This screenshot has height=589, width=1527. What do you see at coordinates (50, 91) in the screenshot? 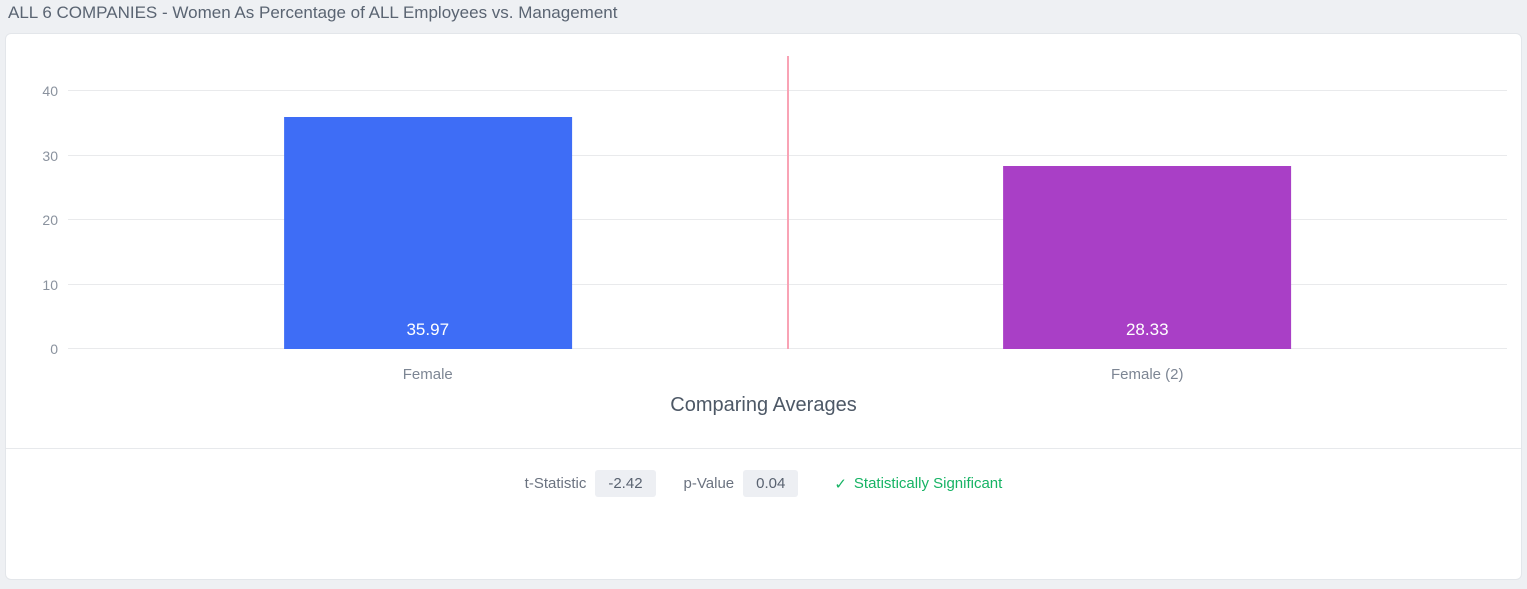
I see `y-axis-tick-label: 40` at bounding box center [50, 91].